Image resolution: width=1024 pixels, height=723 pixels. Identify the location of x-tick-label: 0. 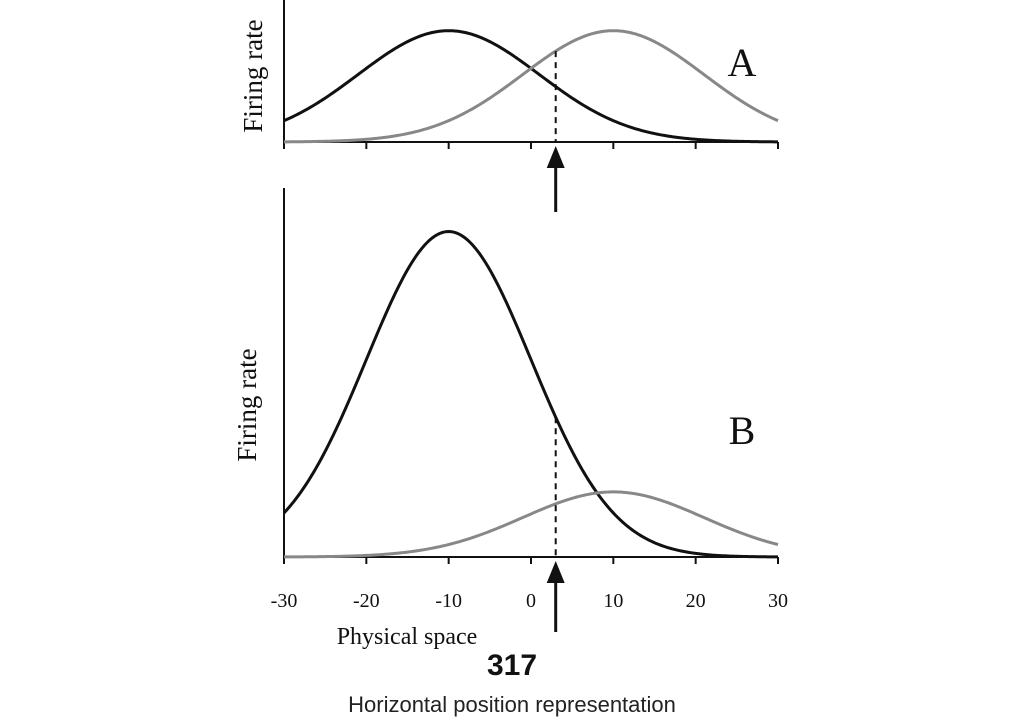
(531, 601).